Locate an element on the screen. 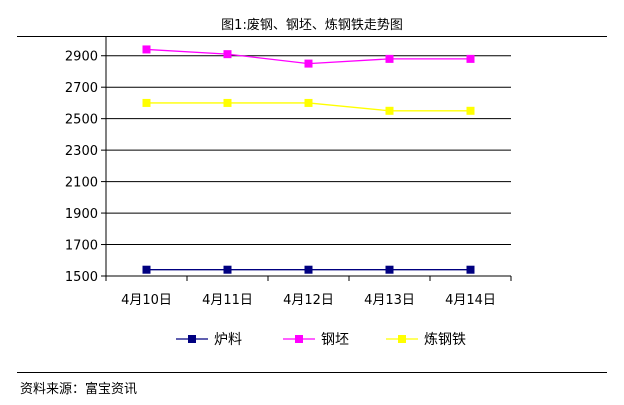  x-tick-label: 4月11日 is located at coordinates (227, 300).